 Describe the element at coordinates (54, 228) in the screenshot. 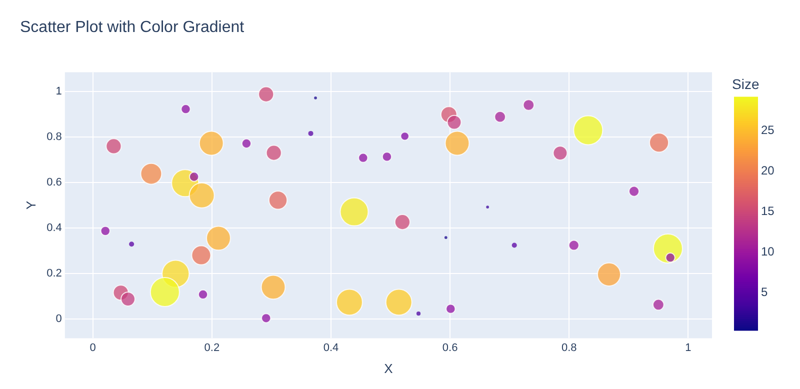

I see `y-tick-label: 0.4` at that location.